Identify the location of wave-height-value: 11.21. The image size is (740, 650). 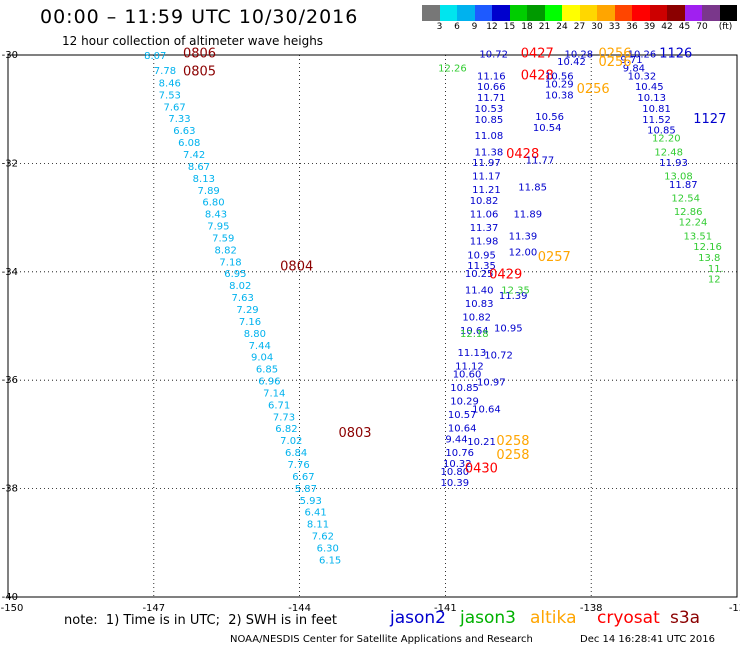
(486, 190).